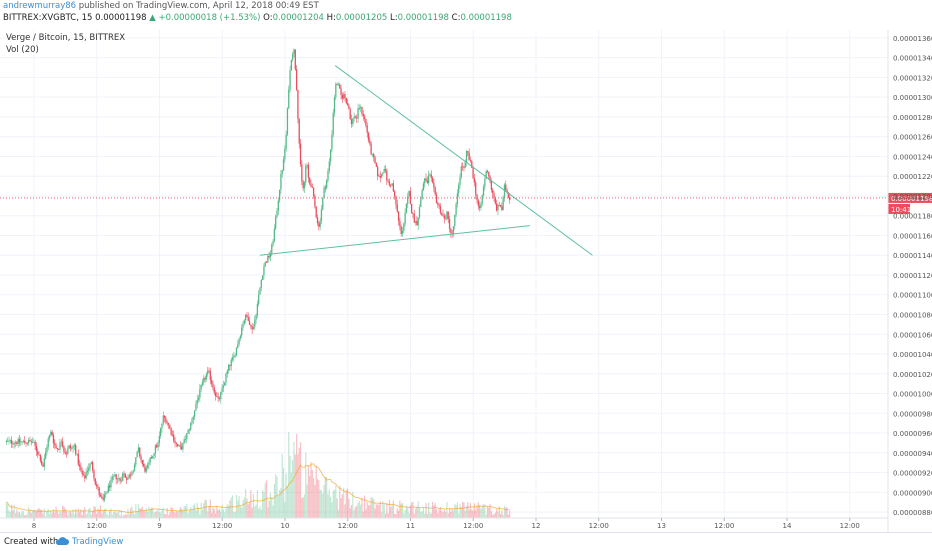  Describe the element at coordinates (486, 18) in the screenshot. I see `close-value: 0.00001198` at that location.